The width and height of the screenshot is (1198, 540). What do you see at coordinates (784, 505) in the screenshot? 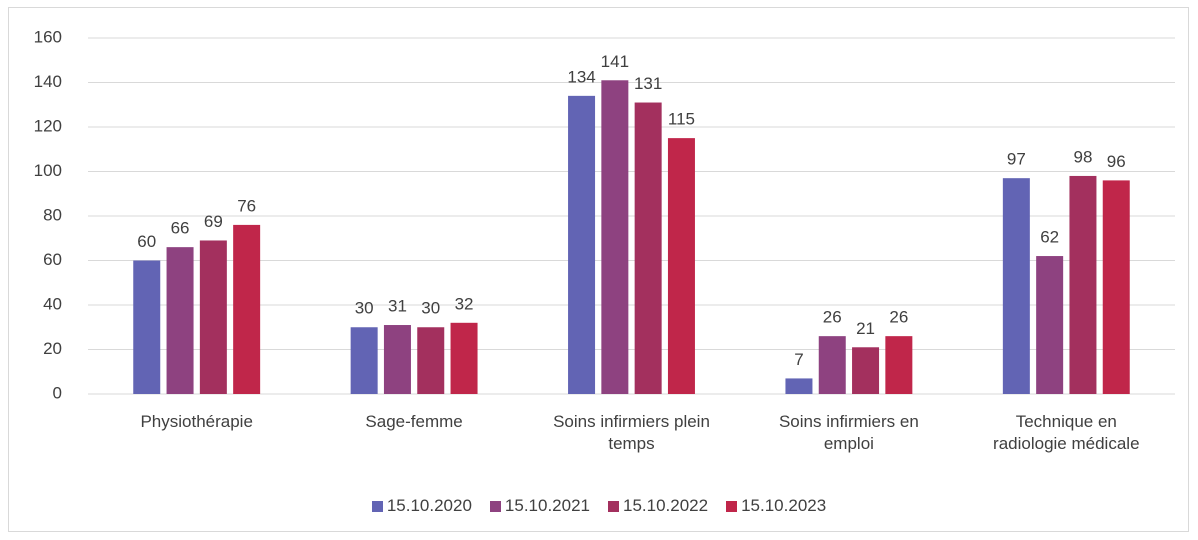
I see `legend-label: 15.10.2023` at bounding box center [784, 505].